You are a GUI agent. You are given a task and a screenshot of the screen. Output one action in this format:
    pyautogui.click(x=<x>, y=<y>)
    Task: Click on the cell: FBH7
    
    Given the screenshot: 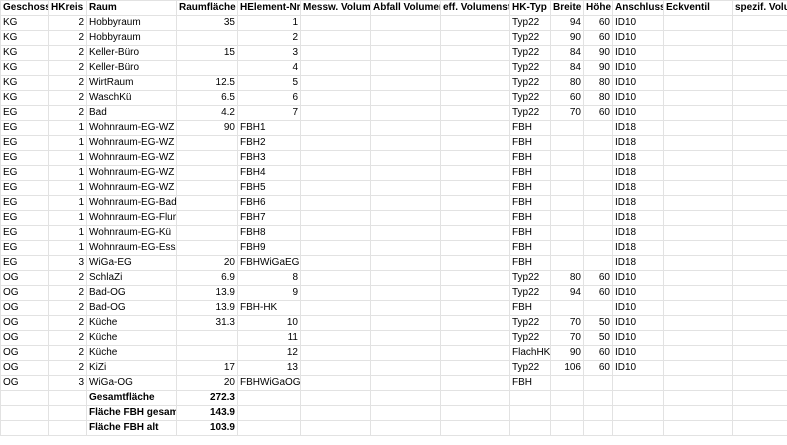 What is the action you would take?
    pyautogui.click(x=269, y=218)
    